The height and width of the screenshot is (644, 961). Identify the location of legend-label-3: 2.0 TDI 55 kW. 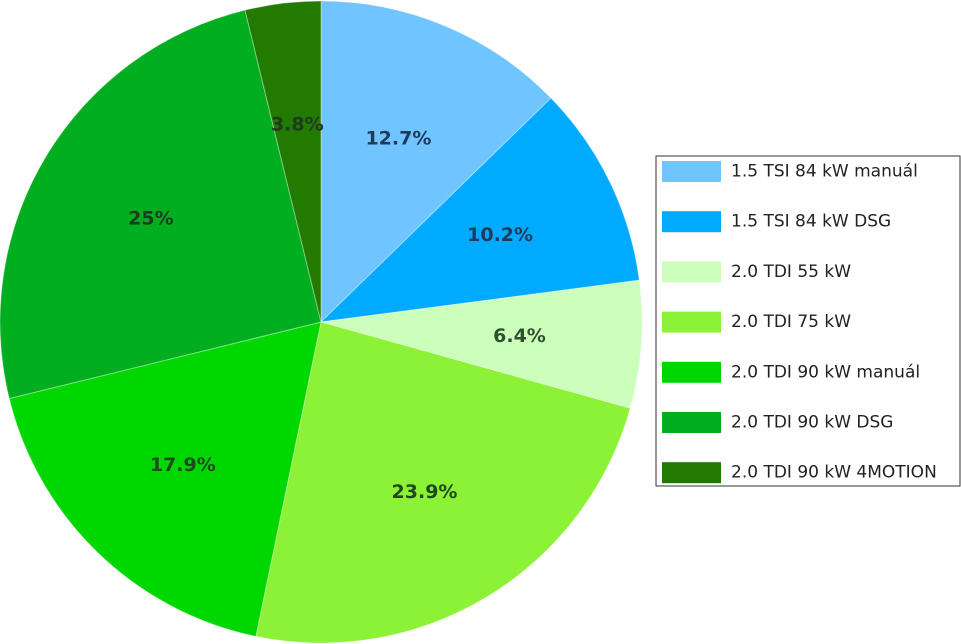
(791, 272).